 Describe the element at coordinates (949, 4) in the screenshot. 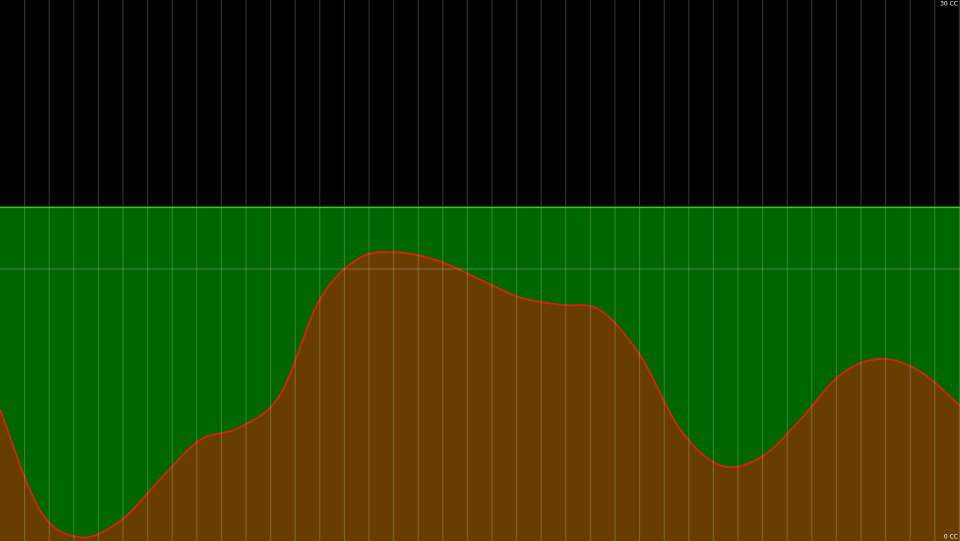

I see `y-tick-label: 30 CC` at that location.